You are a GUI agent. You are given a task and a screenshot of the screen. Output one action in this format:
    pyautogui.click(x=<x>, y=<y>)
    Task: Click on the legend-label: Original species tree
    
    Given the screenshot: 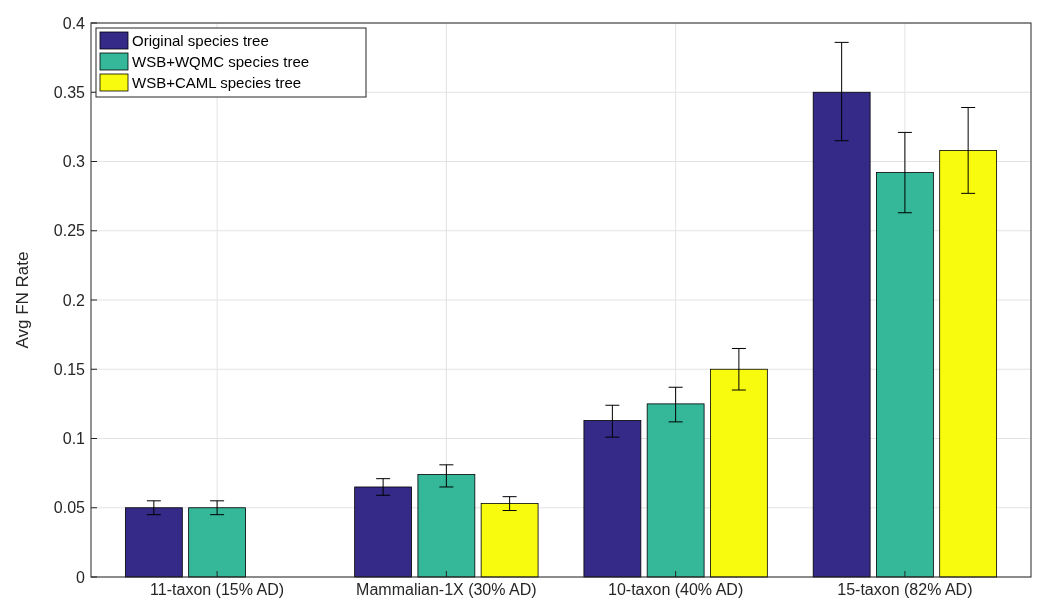 What is the action you would take?
    pyautogui.click(x=200, y=41)
    